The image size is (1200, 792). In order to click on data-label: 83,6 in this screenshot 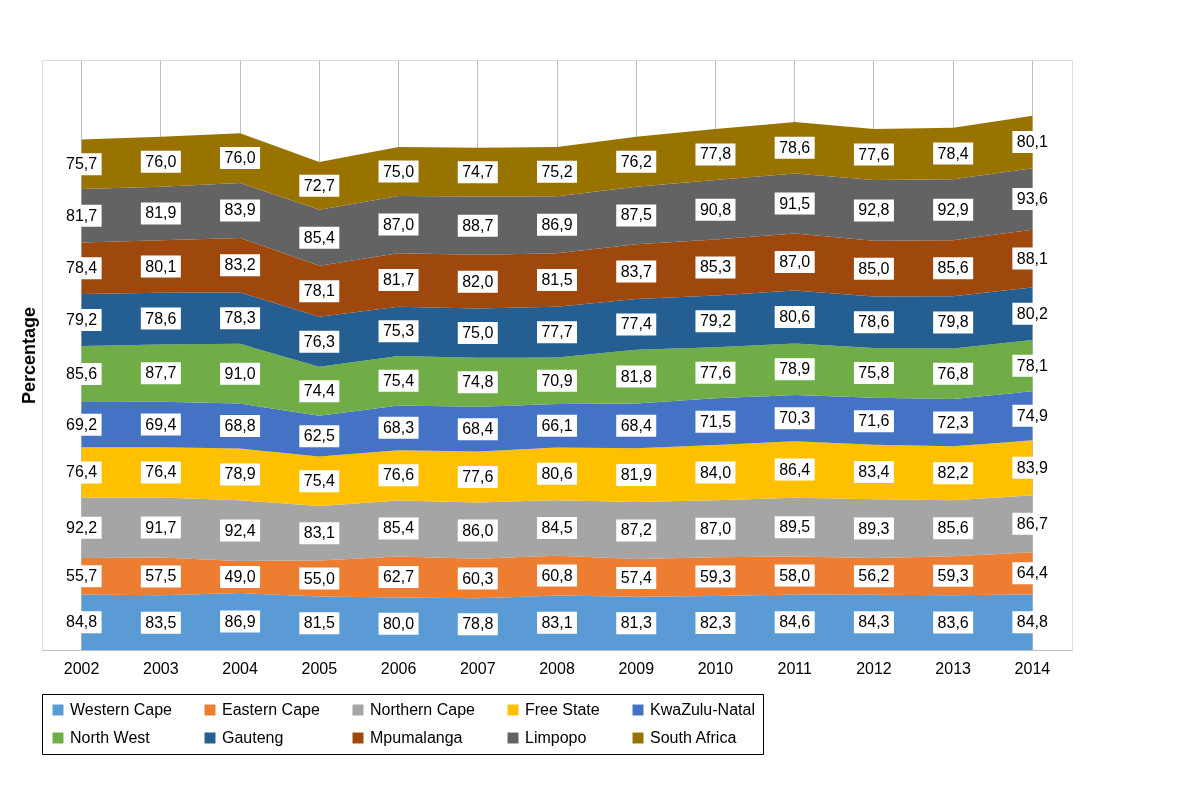, I will do `click(953, 622)`.